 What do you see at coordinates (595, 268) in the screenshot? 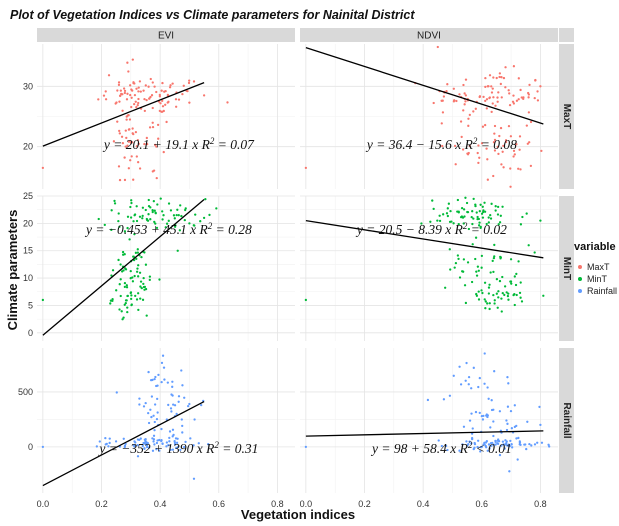
I see `legend: variable MaxT MinT Rainfall` at bounding box center [595, 268].